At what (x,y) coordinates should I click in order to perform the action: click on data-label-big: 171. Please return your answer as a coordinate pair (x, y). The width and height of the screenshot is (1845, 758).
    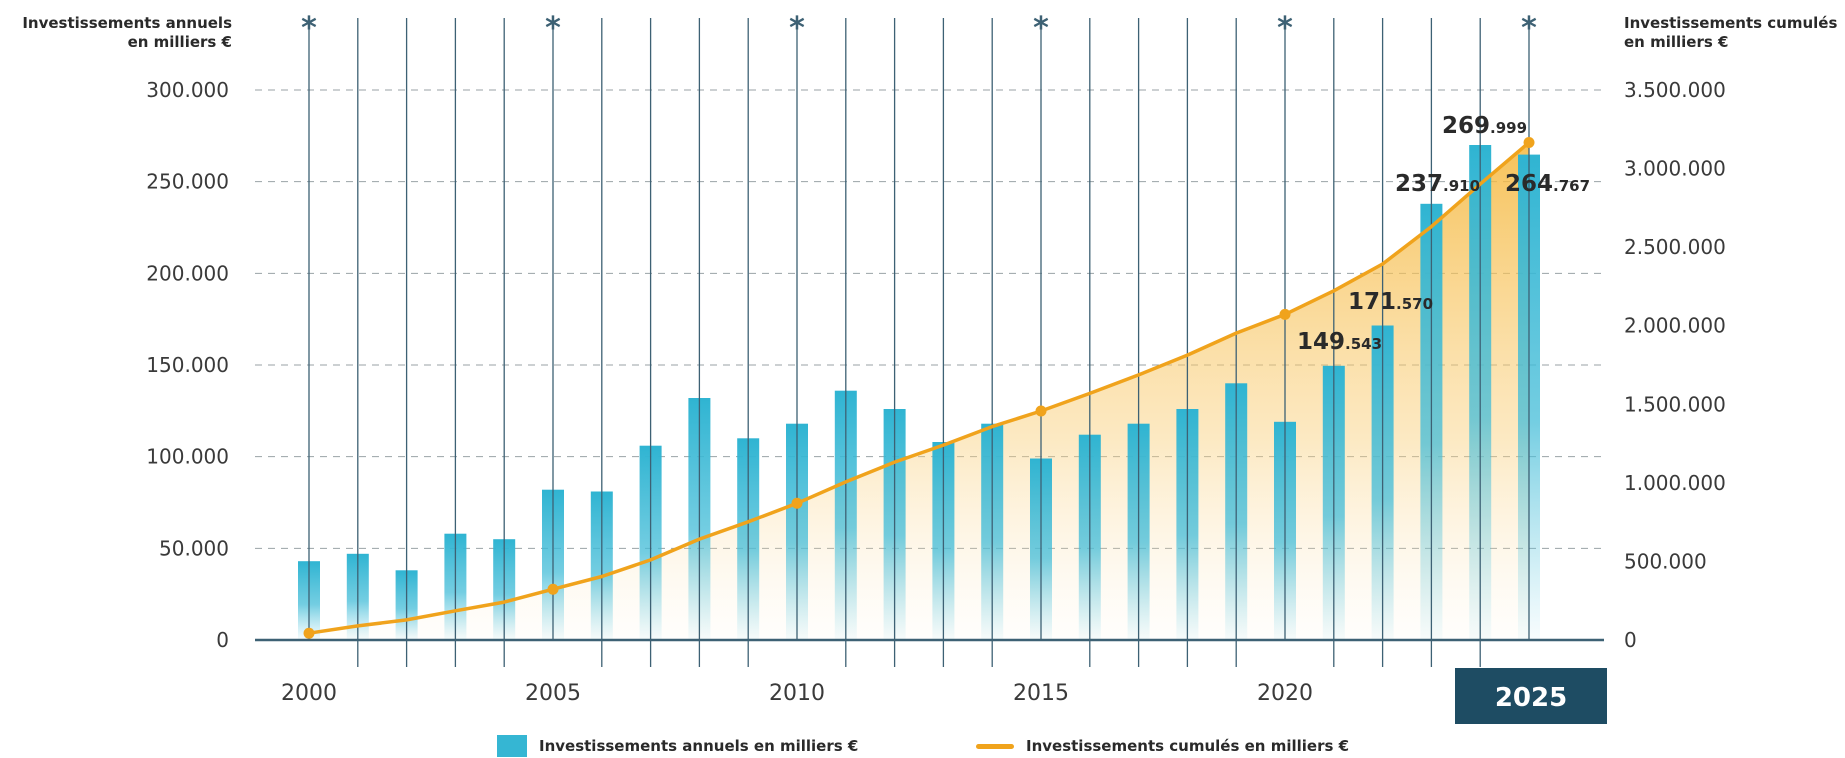
    Looking at the image, I should click on (1372, 302).